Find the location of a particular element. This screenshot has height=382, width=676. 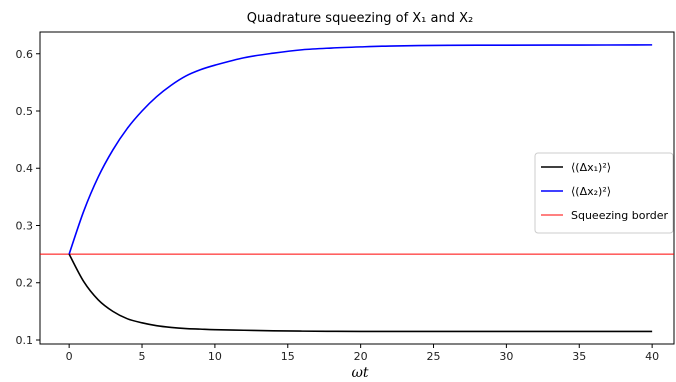

x-axis-ticks: 0 5 10 15 20 25 30 35 40 is located at coordinates (362, 353).